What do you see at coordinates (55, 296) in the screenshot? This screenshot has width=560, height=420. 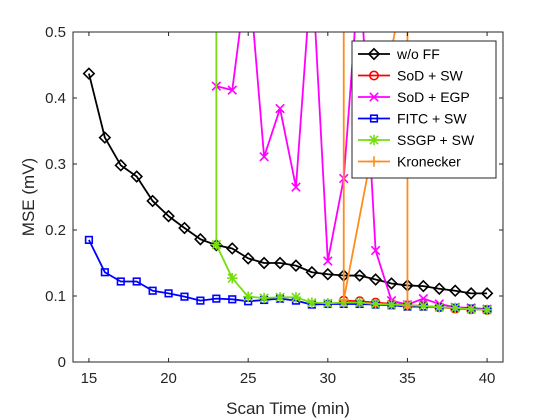 I see `y-tick-label: 0.1` at bounding box center [55, 296].